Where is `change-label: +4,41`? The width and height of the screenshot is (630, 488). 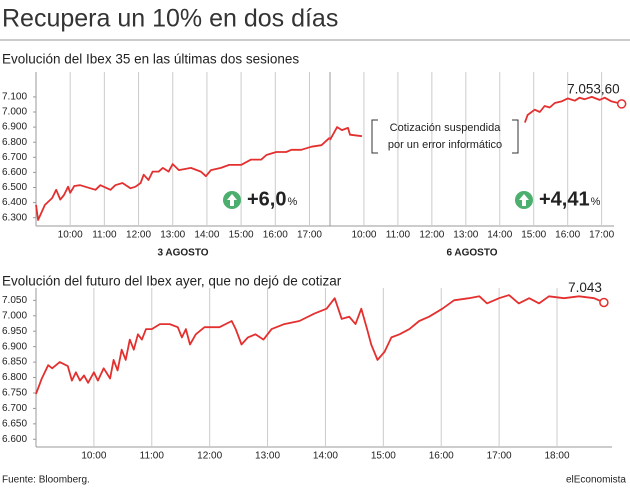 change-label: +4,41 is located at coordinates (564, 199).